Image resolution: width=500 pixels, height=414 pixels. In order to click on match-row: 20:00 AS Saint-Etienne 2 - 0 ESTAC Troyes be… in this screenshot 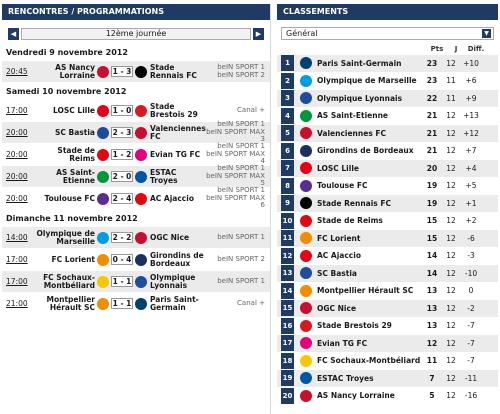, I will do `click(136, 176)`.